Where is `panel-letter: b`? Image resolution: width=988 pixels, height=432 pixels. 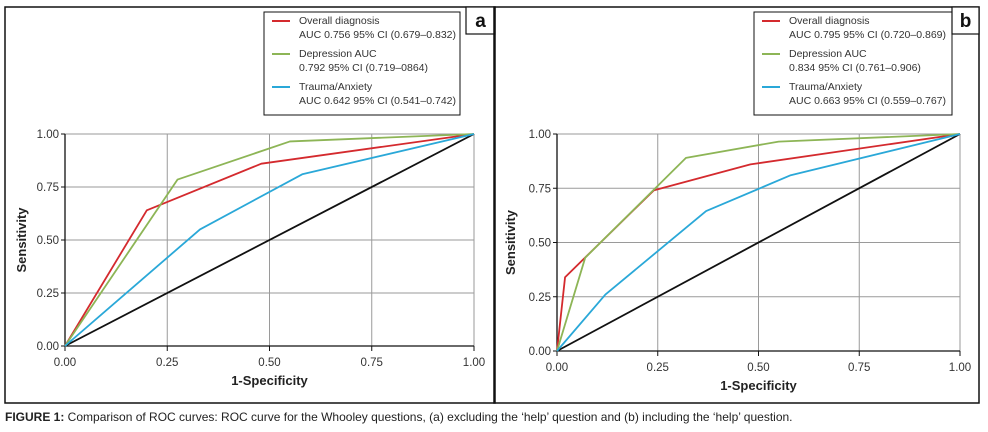
panel-letter: b is located at coordinates (966, 21).